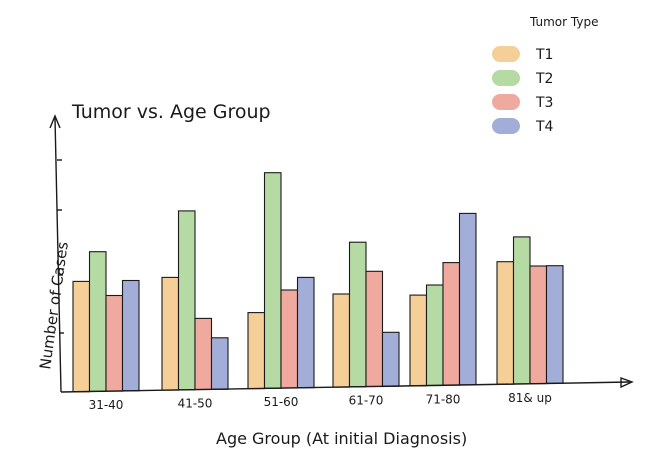  Describe the element at coordinates (544, 127) in the screenshot. I see `legend-label-t4: T4` at that location.